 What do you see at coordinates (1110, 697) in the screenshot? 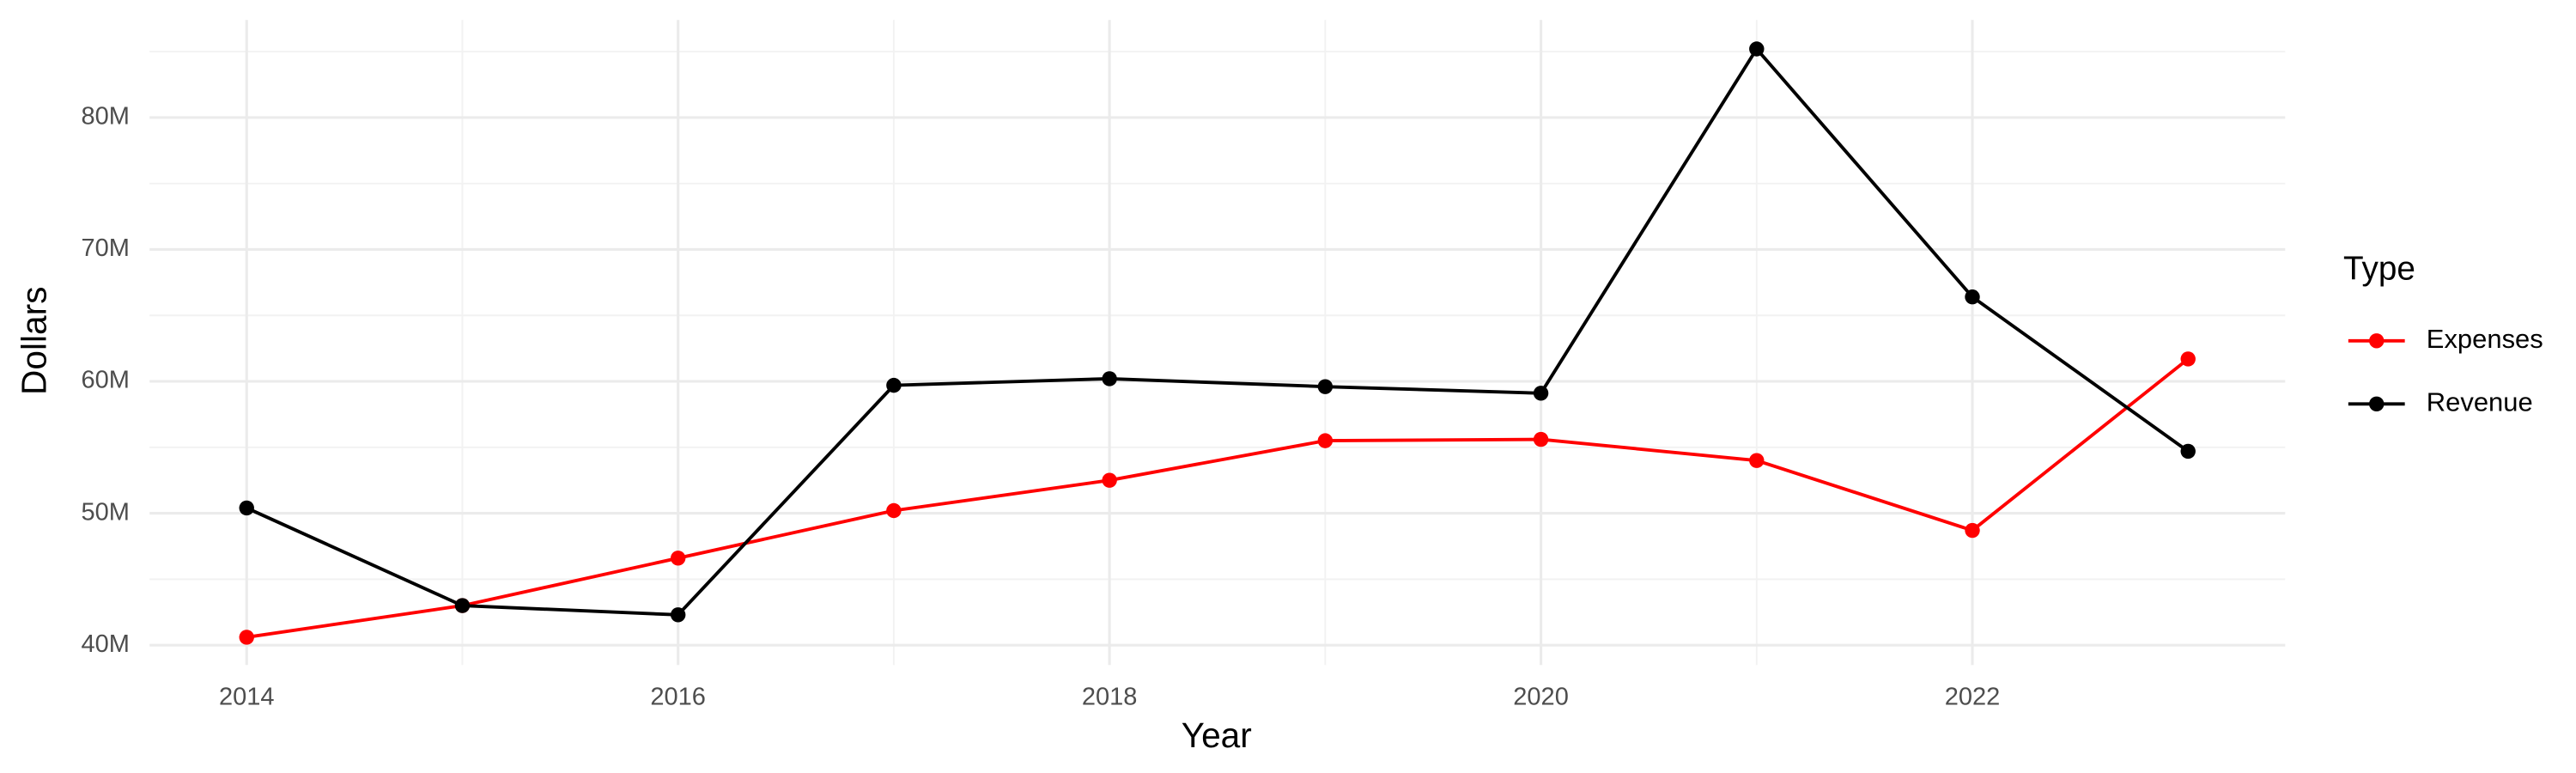
I see `x-tick-label: 2018` at bounding box center [1110, 697].